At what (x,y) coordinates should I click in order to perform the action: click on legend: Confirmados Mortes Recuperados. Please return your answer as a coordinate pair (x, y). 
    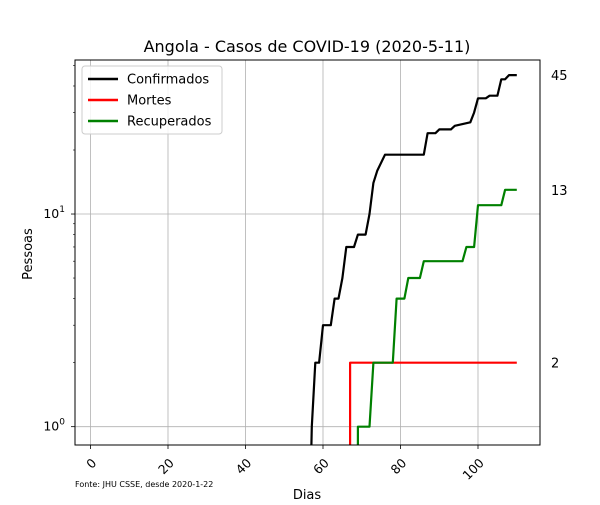
    Looking at the image, I should click on (152, 100).